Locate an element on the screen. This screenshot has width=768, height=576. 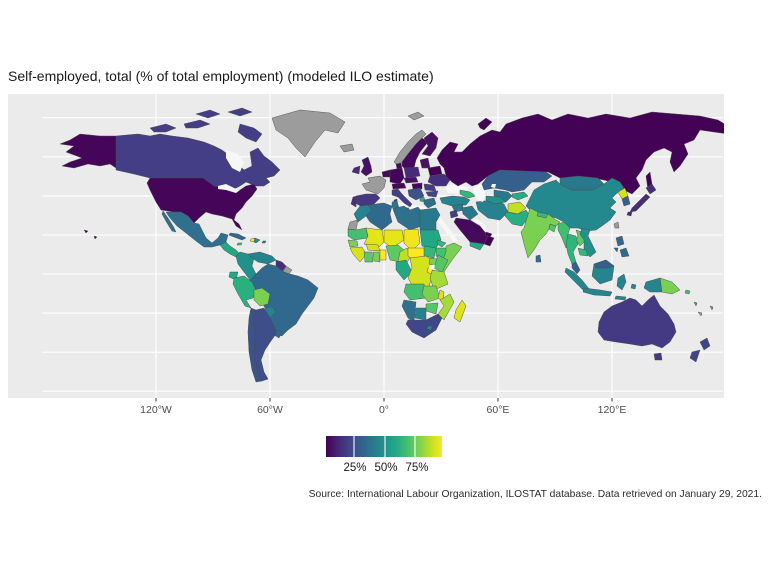
country-australia is located at coordinates (637, 321).